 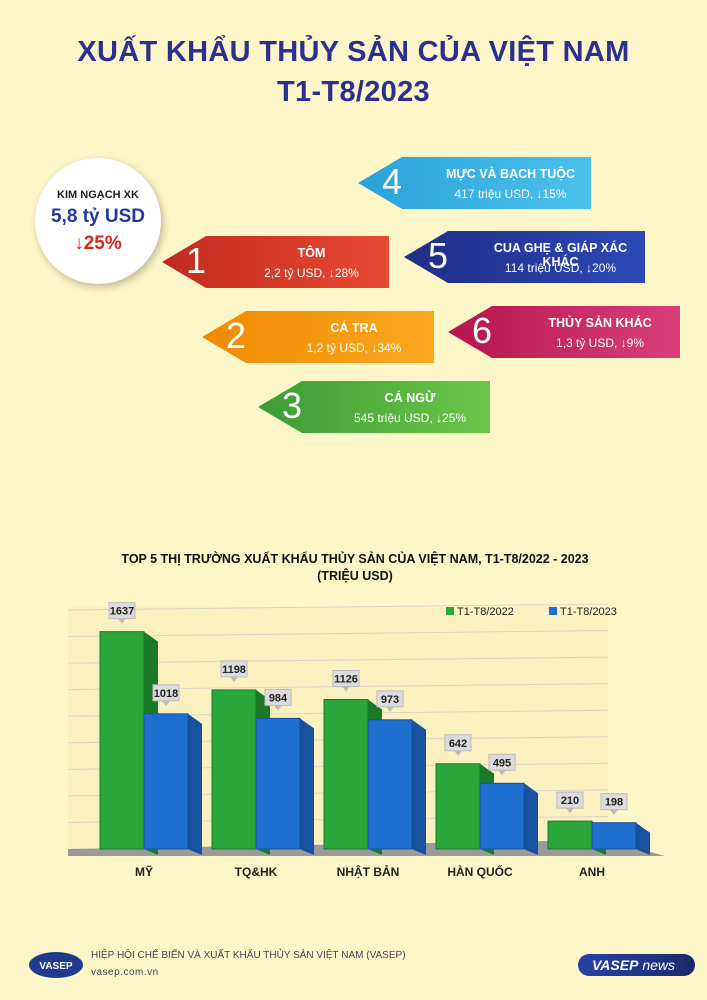 What do you see at coordinates (615, 965) in the screenshot?
I see `brand-name: VASEP` at bounding box center [615, 965].